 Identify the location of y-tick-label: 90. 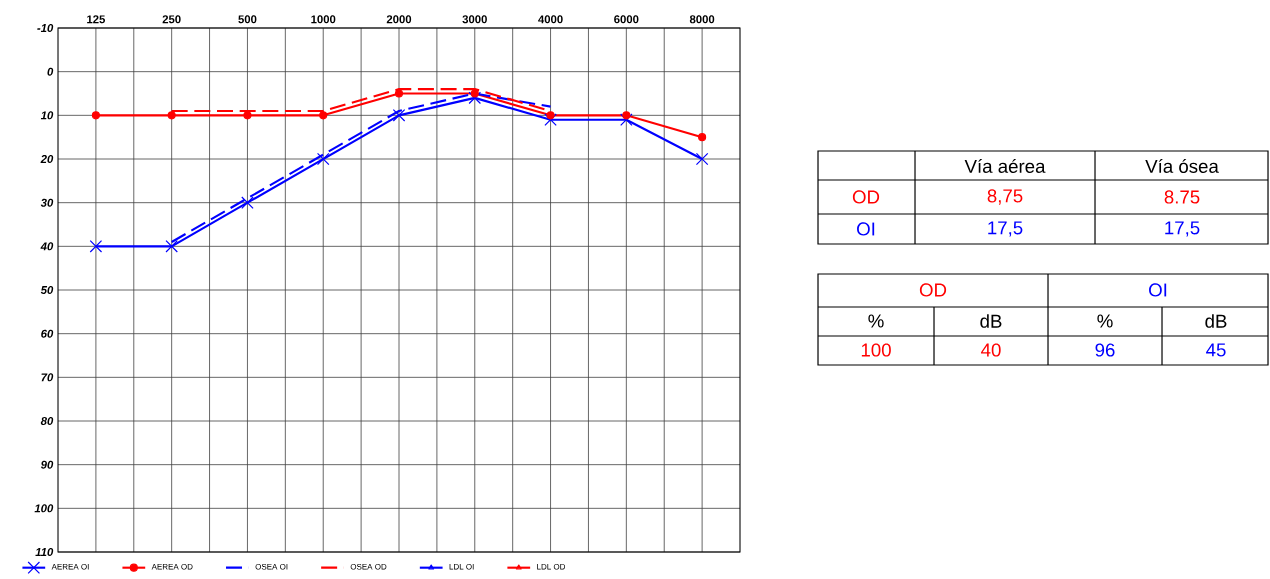
(47, 464).